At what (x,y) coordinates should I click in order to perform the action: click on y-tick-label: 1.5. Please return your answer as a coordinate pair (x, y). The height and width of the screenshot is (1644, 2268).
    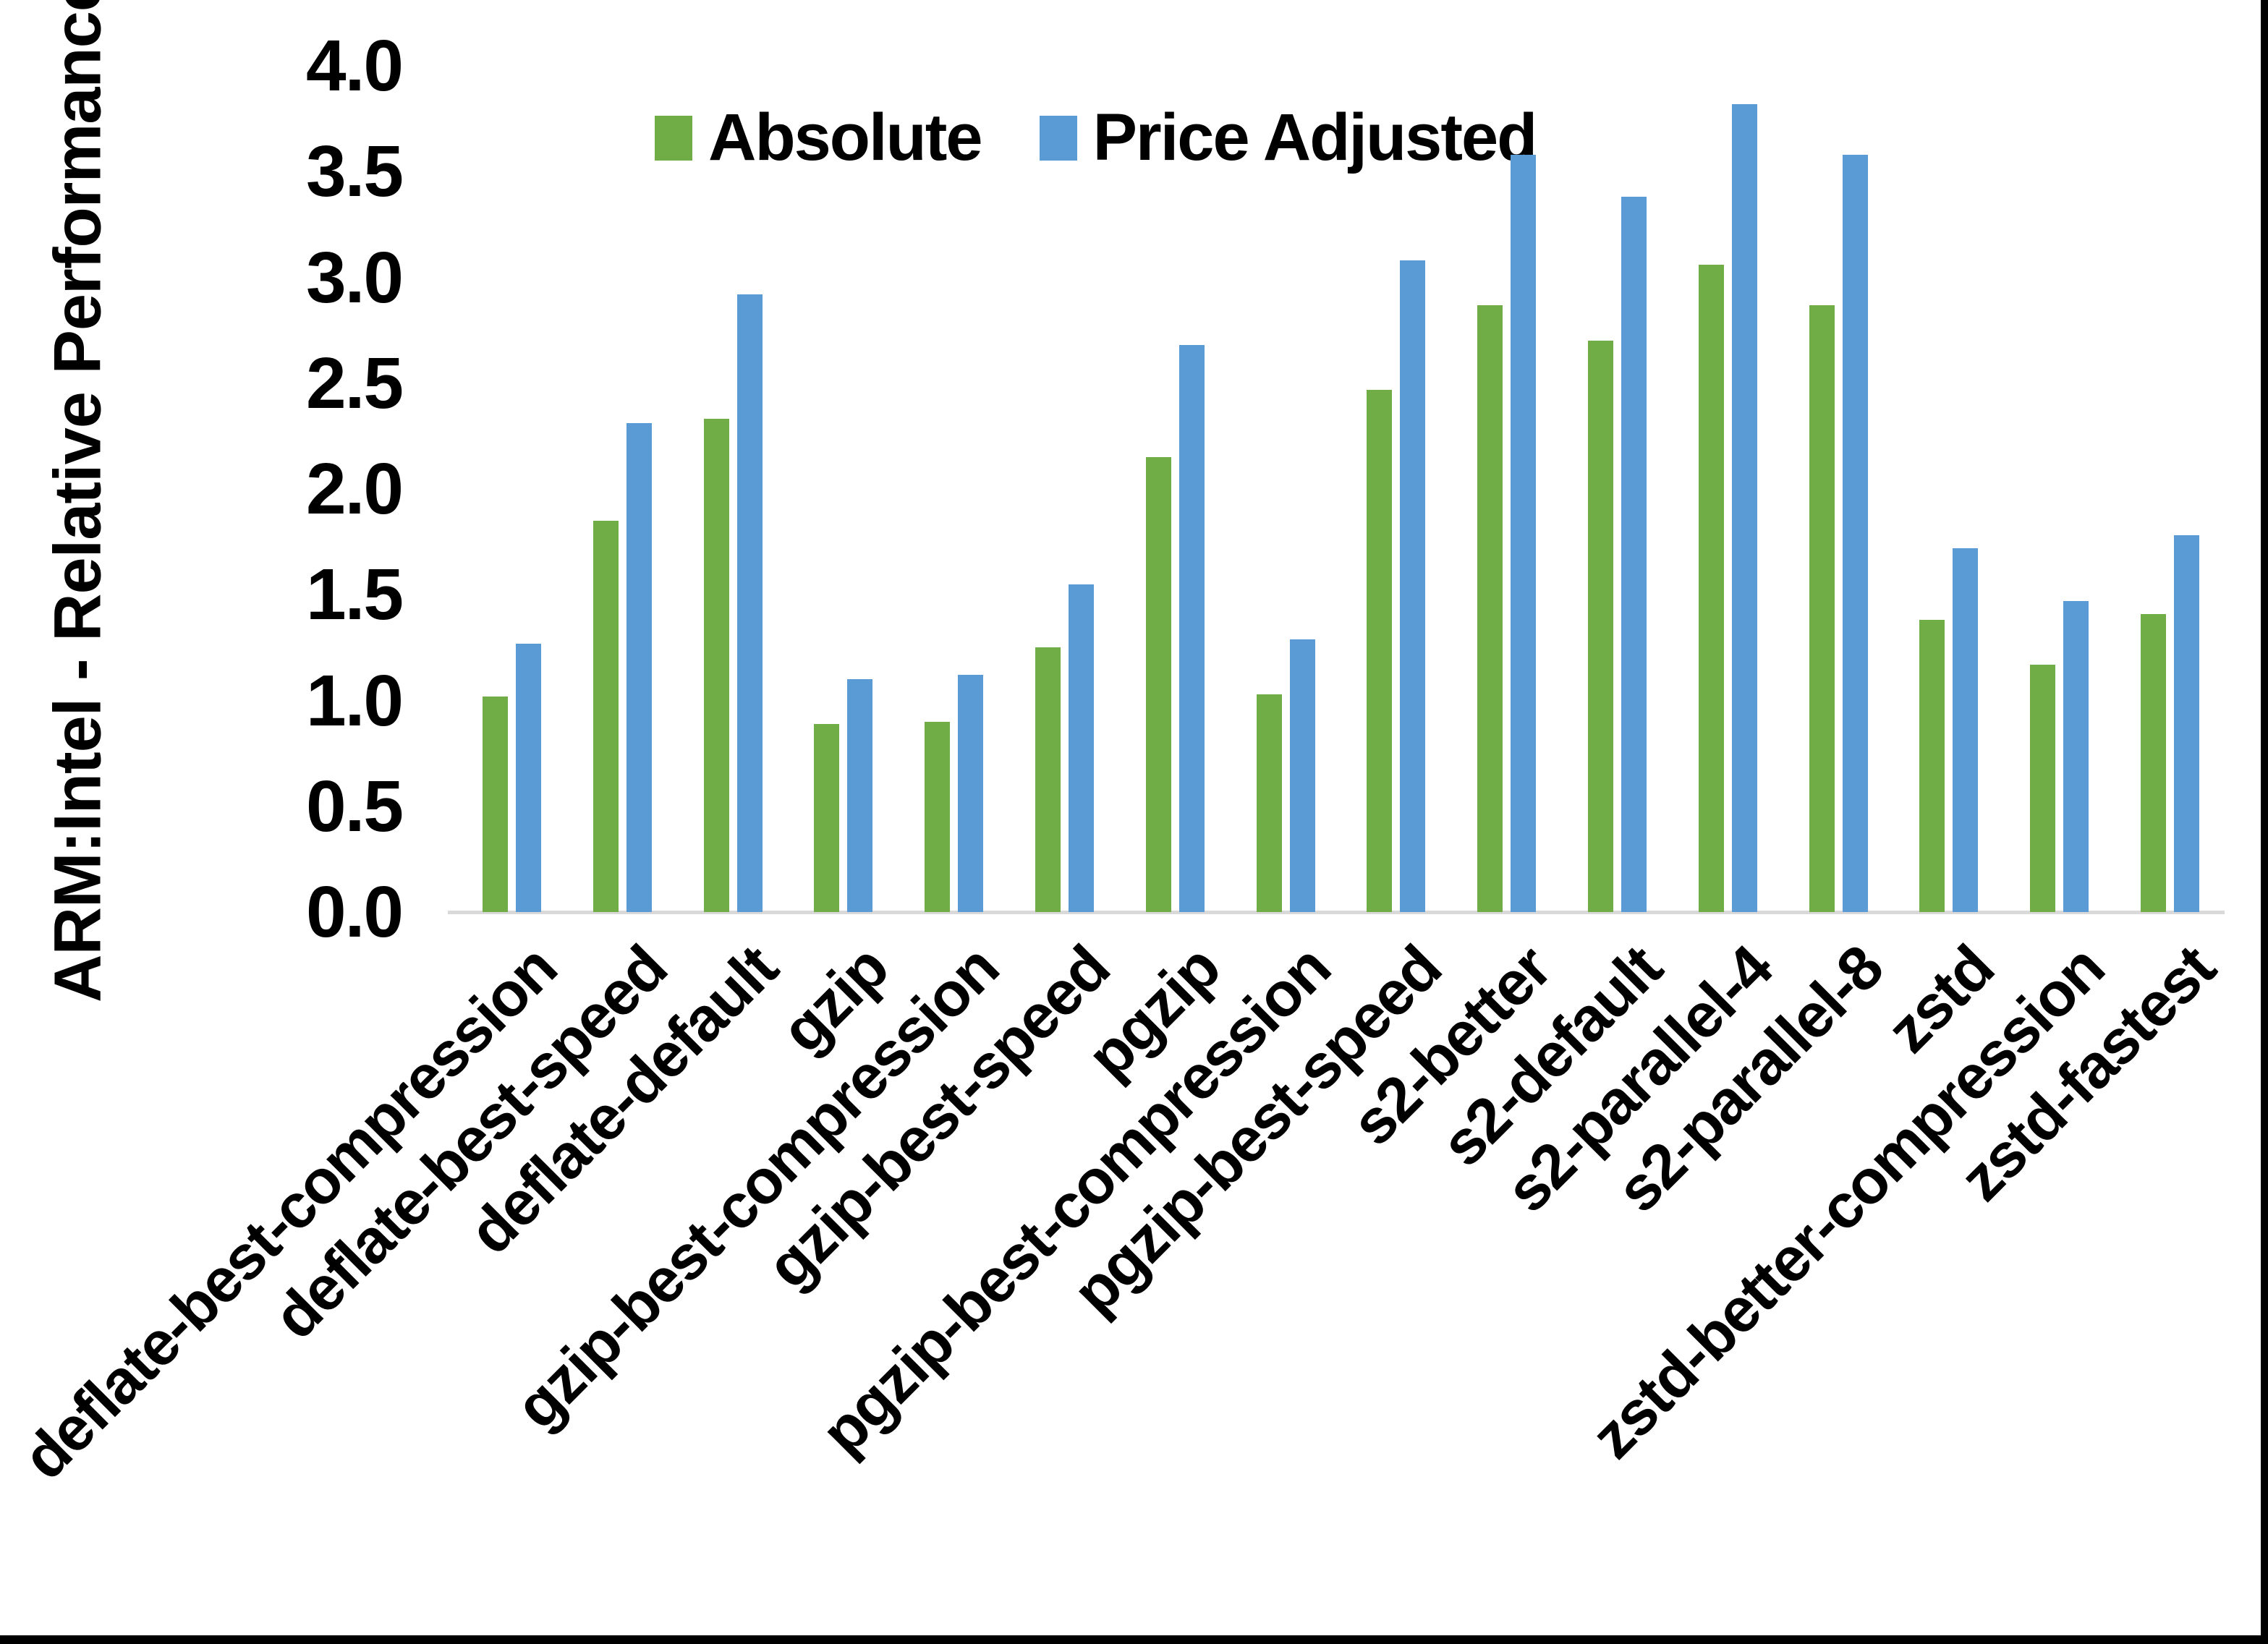
    Looking at the image, I should click on (354, 595).